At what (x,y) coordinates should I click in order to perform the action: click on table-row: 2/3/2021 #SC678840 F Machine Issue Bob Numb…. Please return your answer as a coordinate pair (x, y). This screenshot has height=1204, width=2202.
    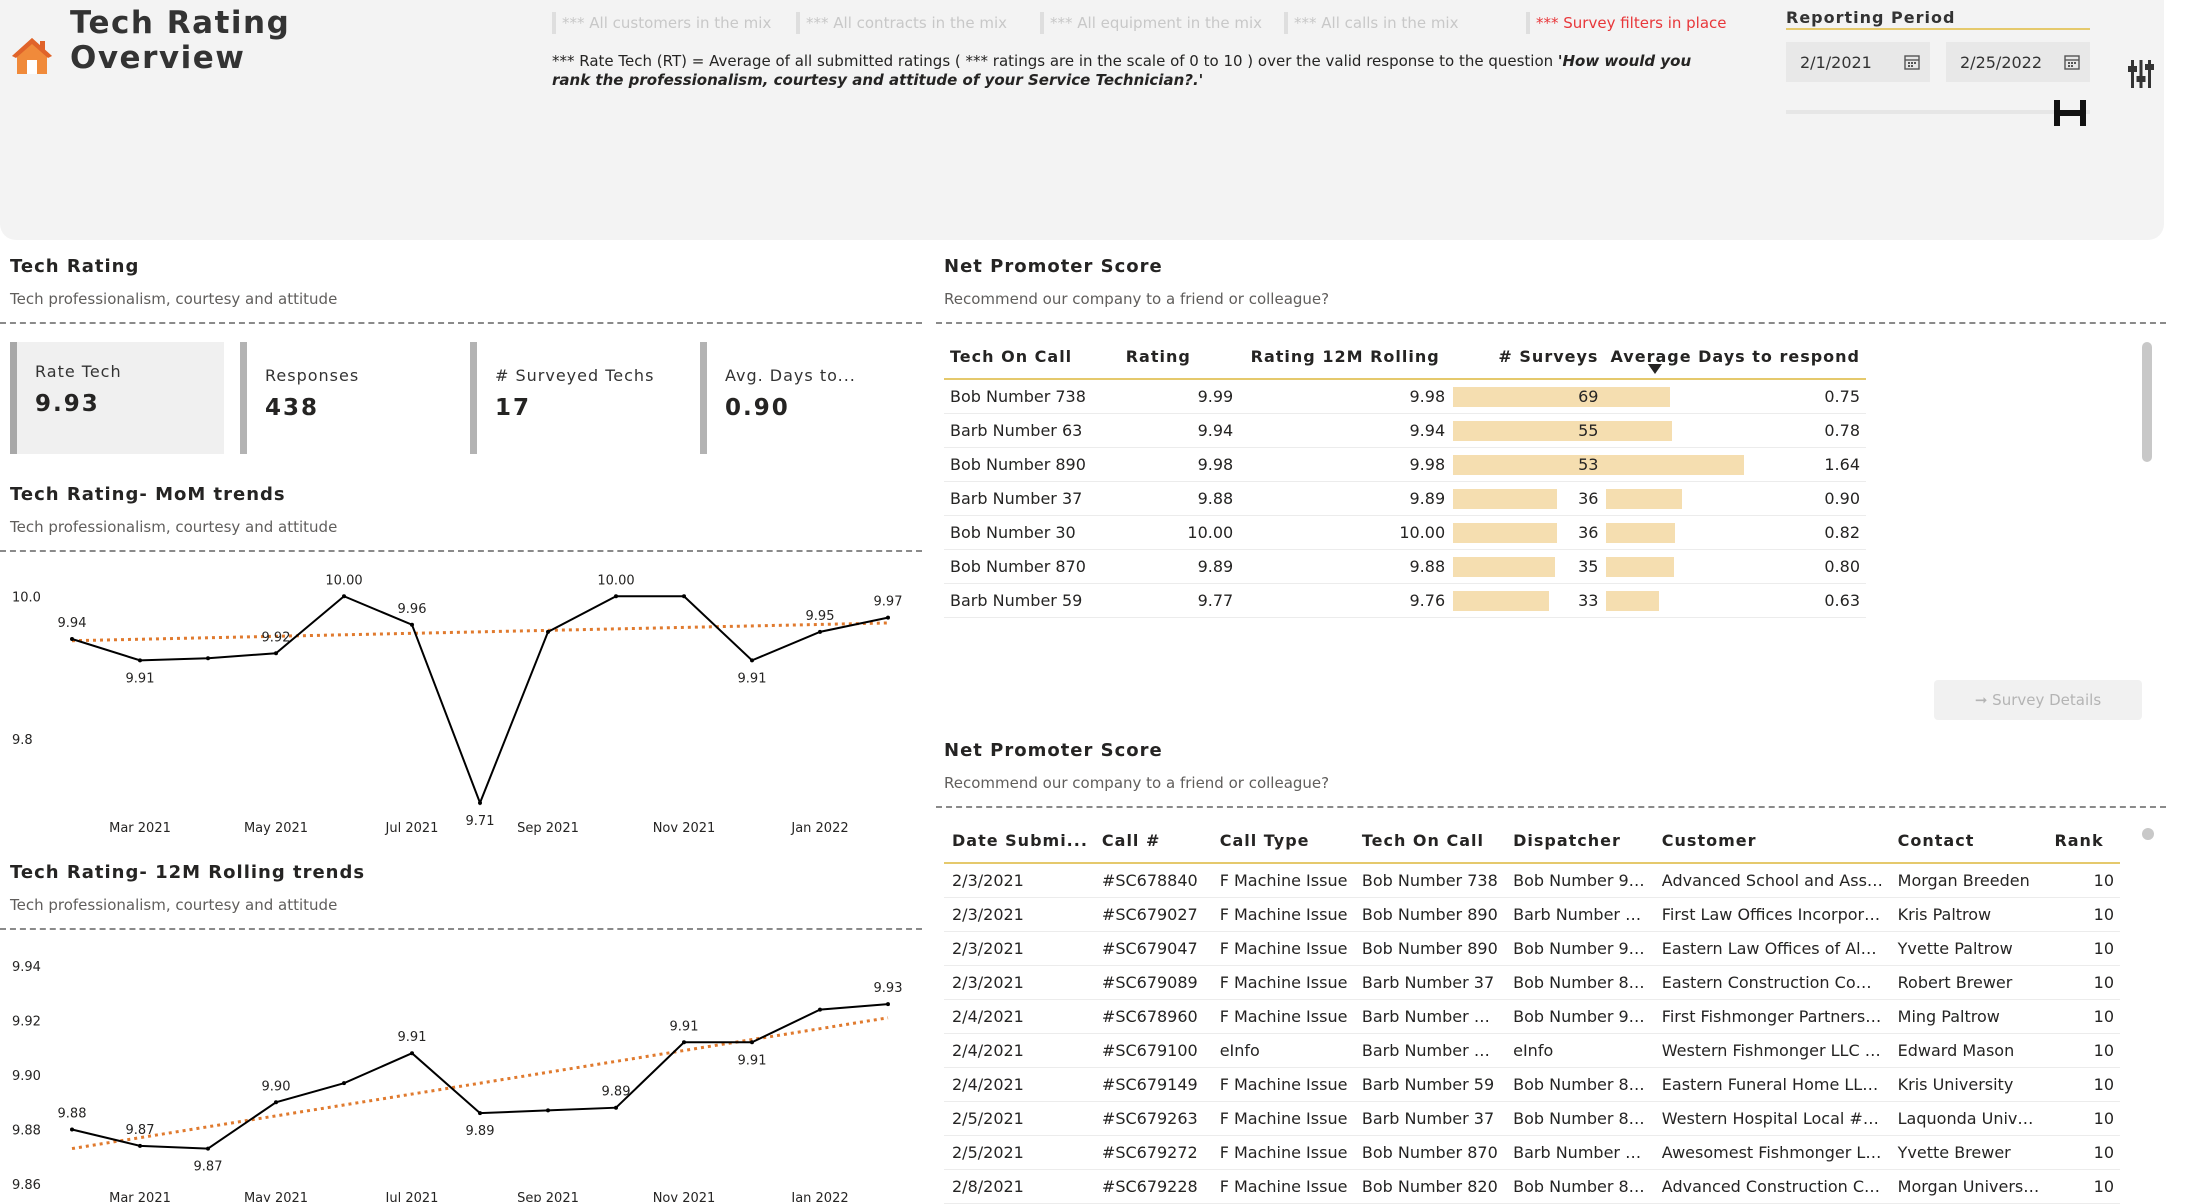
    Looking at the image, I should click on (1532, 880).